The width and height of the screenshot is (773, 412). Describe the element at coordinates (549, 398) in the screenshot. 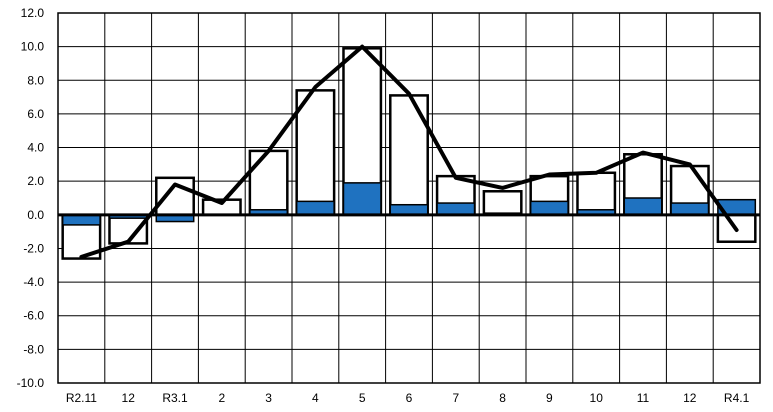

I see `x-tick-label: 9` at that location.